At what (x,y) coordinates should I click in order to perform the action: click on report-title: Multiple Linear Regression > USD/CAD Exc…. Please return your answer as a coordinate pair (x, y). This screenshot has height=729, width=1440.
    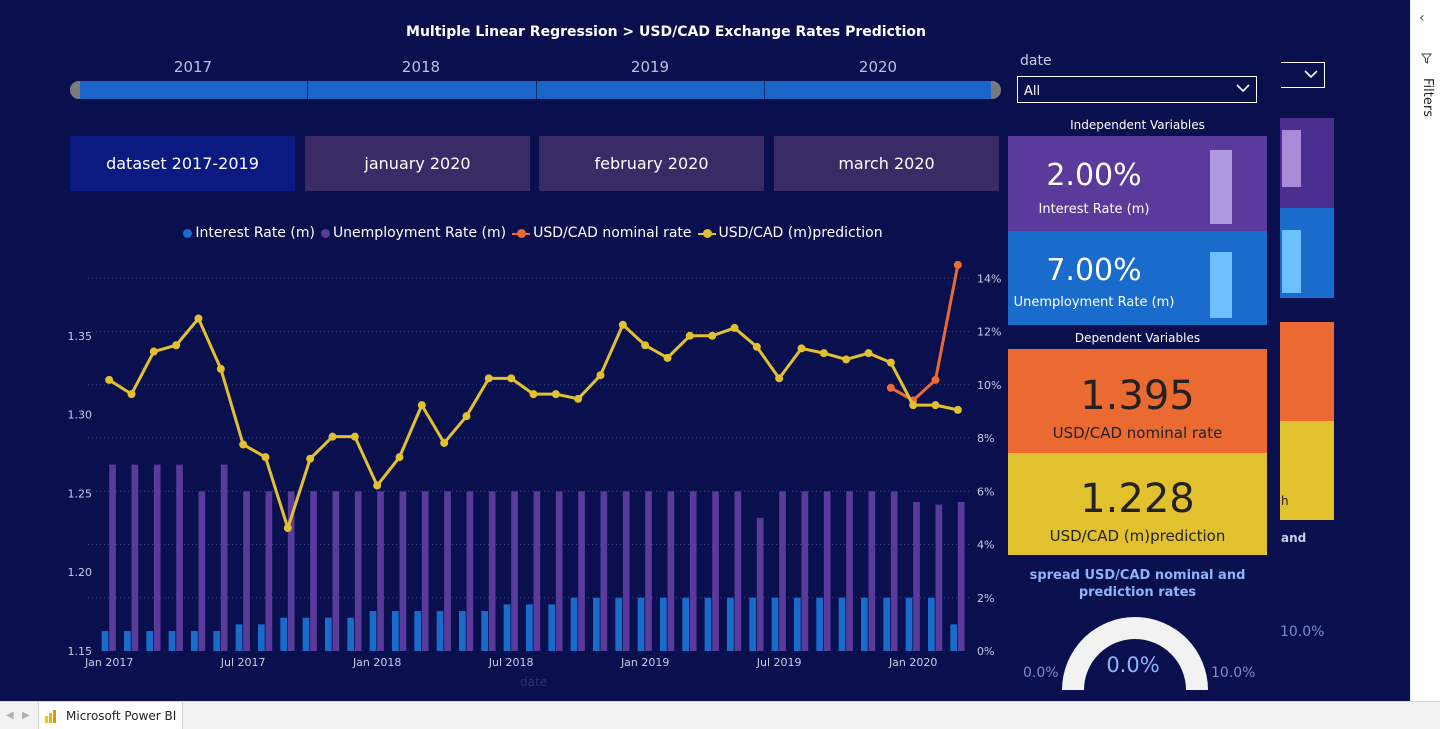
    Looking at the image, I should click on (666, 32).